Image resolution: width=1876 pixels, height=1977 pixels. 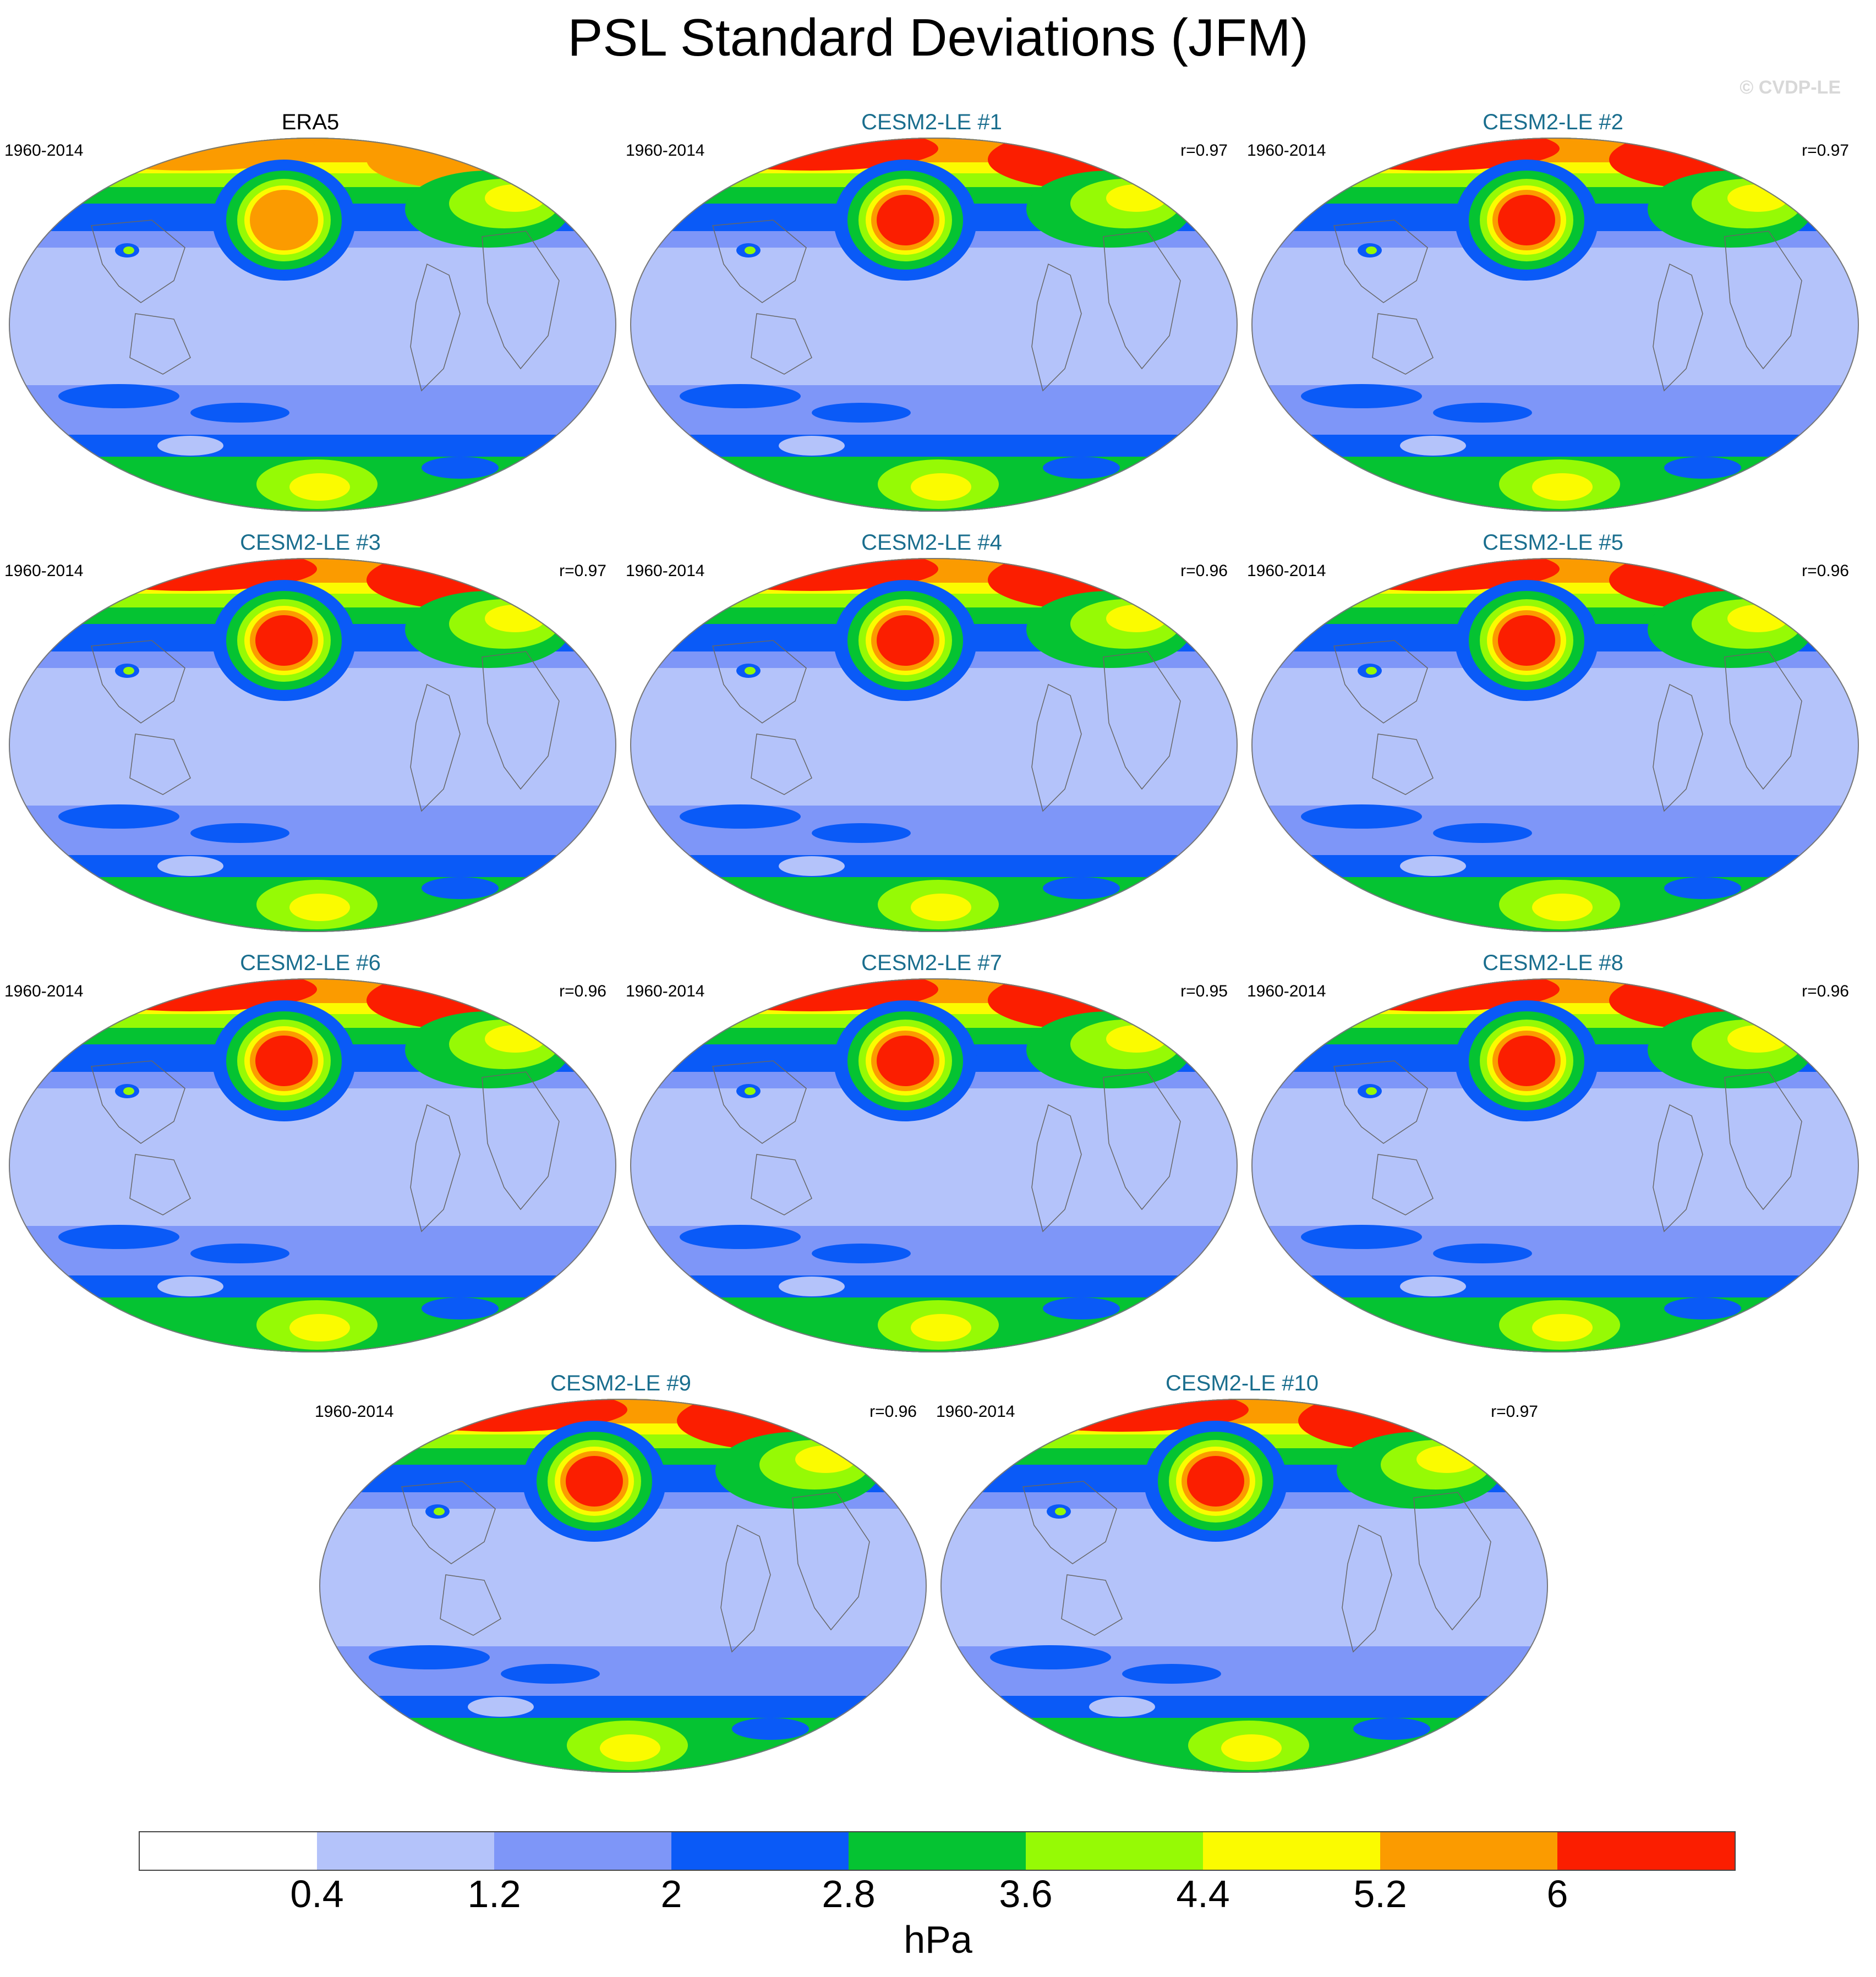 I want to click on map-panel: CESM2-LE #5 1960-2014 r=0.96, so click(x=1553, y=731).